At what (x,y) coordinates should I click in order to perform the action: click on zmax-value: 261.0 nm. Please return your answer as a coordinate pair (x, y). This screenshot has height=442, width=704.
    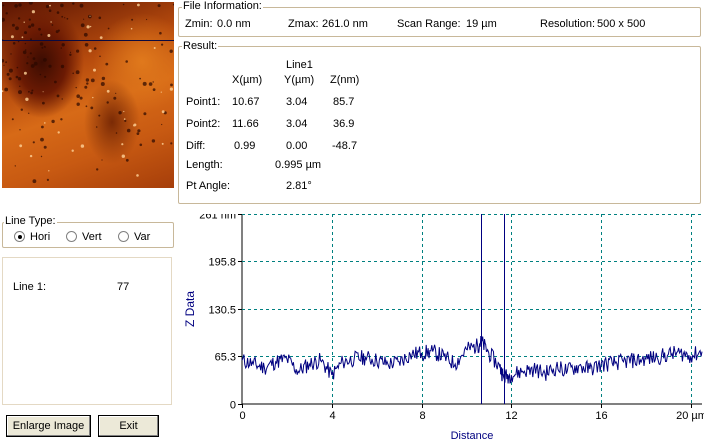
    Looking at the image, I should click on (345, 24).